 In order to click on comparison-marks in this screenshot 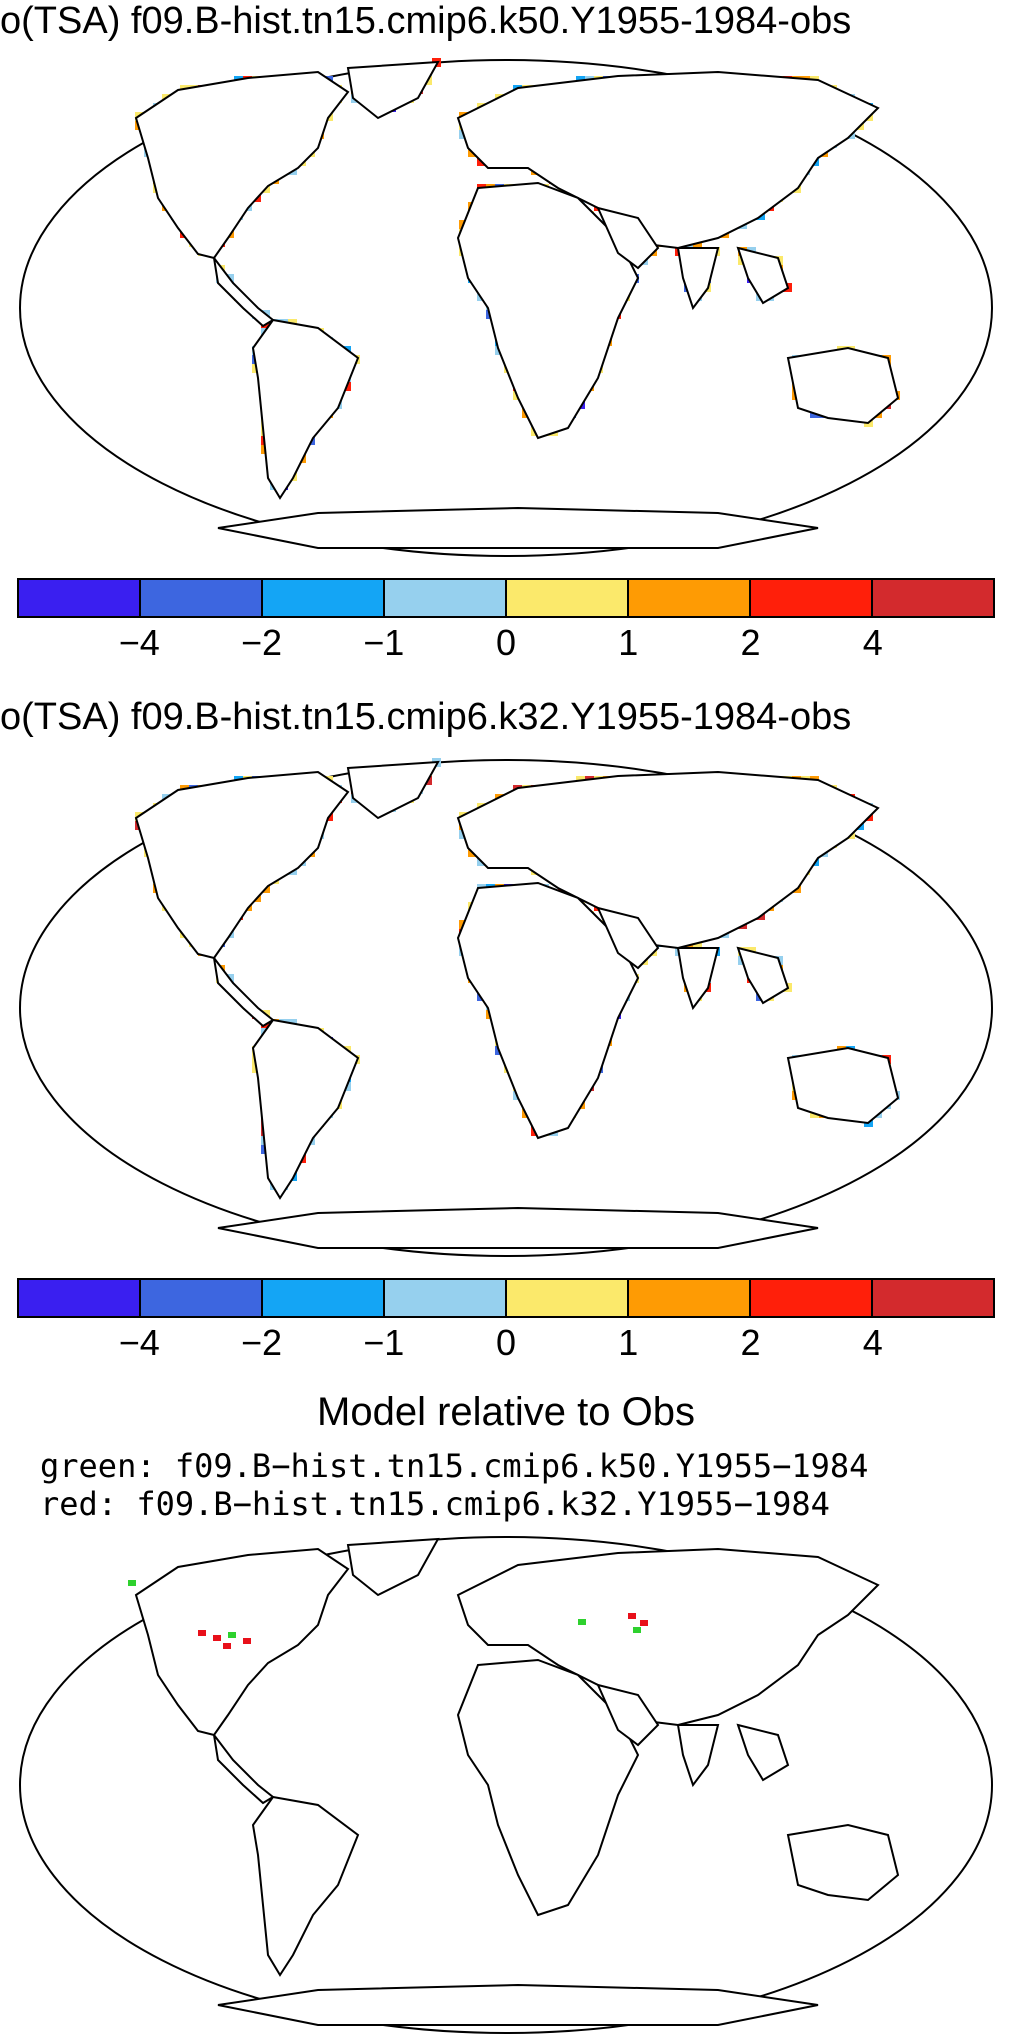, I will do `click(388, 1614)`.